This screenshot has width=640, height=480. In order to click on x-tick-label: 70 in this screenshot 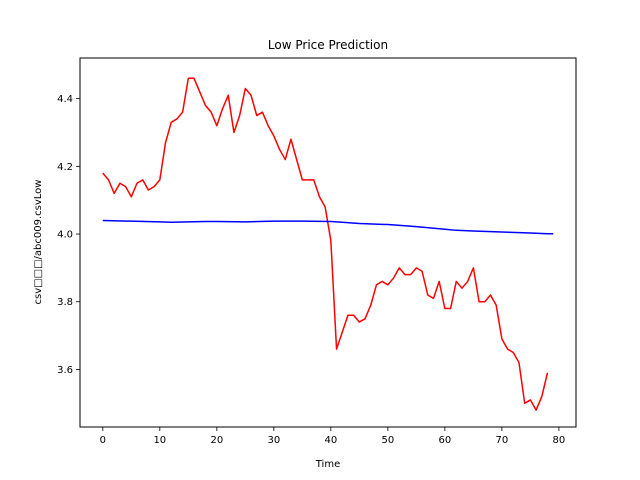, I will do `click(502, 440)`.